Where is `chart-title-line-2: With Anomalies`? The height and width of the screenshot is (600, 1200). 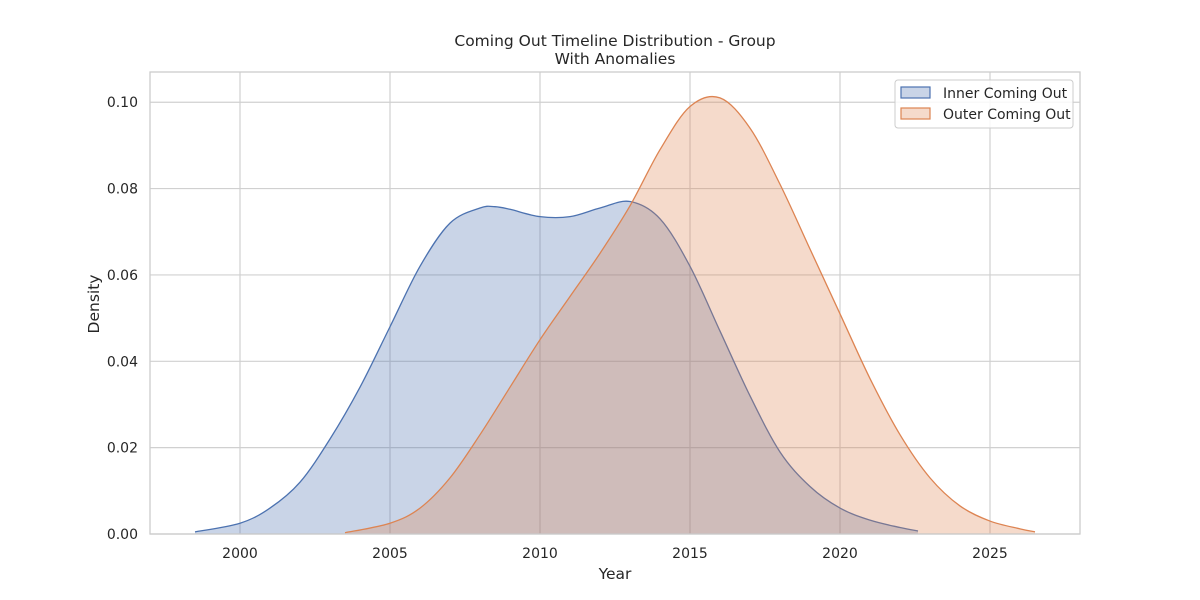 chart-title-line-2: With Anomalies is located at coordinates (615, 59).